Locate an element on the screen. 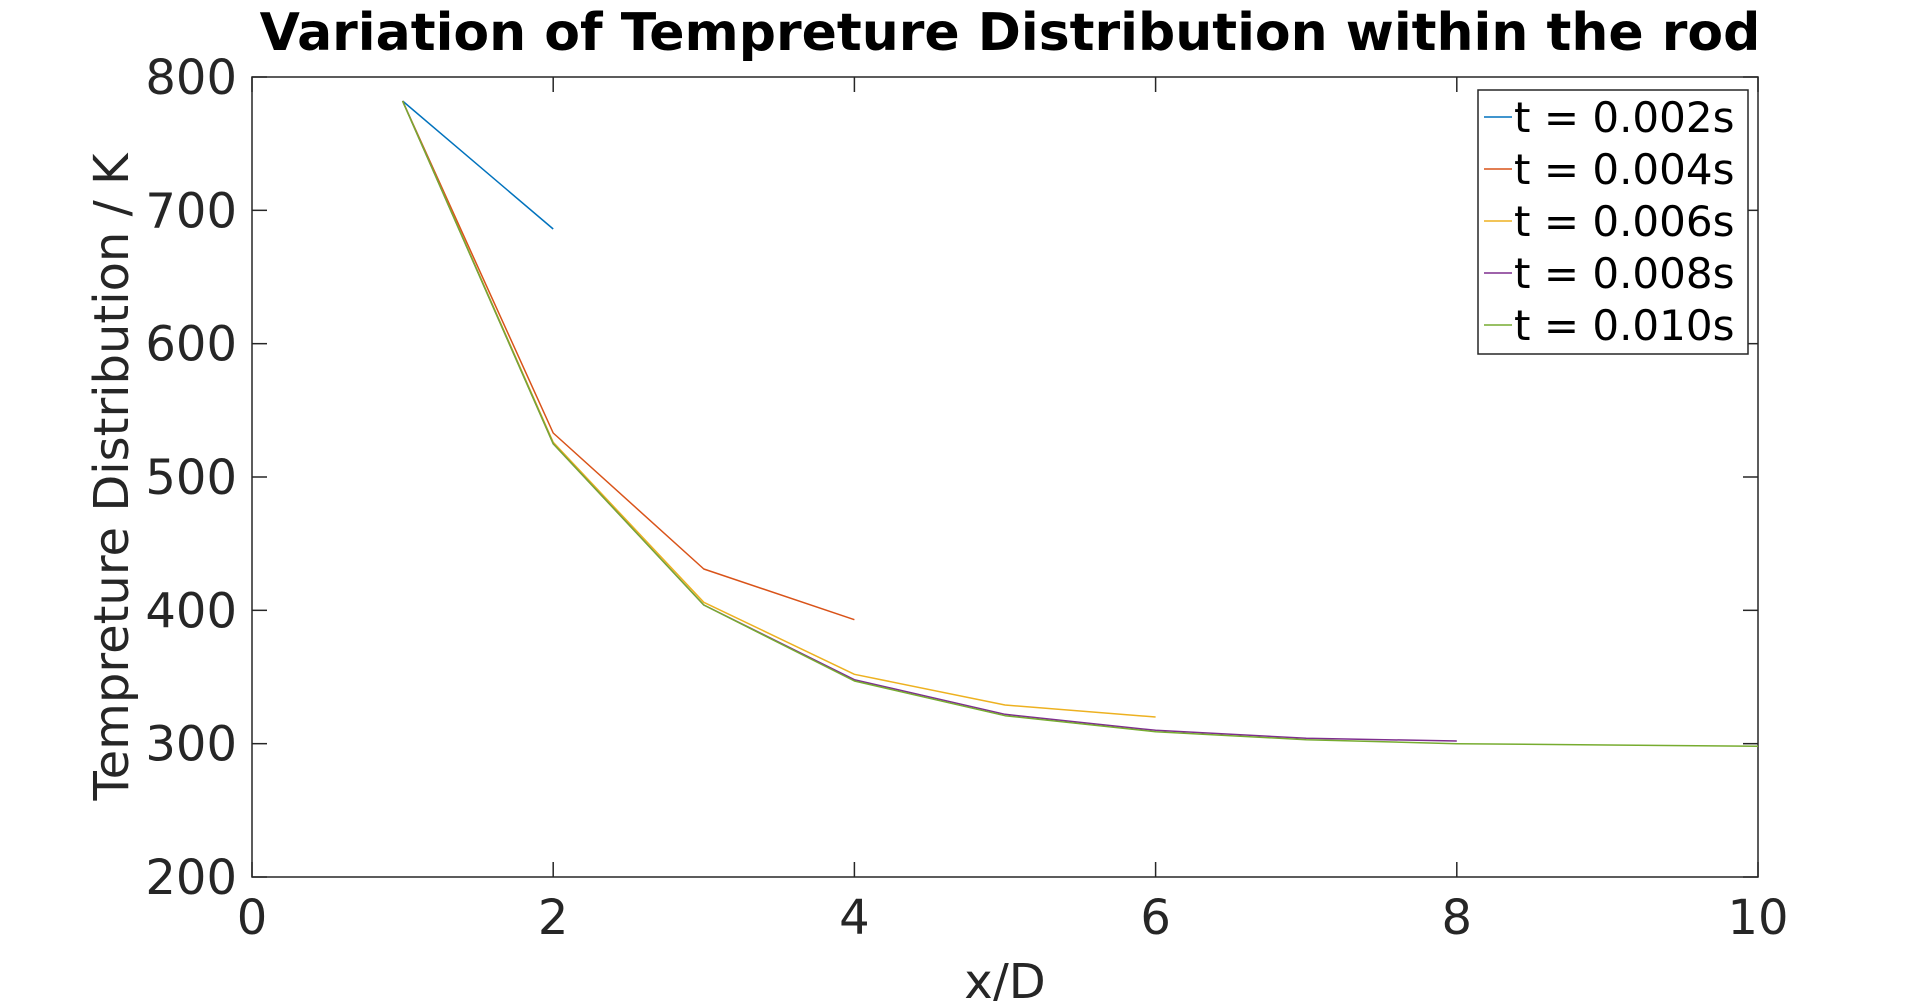 The width and height of the screenshot is (1920, 1001). x-tick-label: 8 is located at coordinates (1457, 918).